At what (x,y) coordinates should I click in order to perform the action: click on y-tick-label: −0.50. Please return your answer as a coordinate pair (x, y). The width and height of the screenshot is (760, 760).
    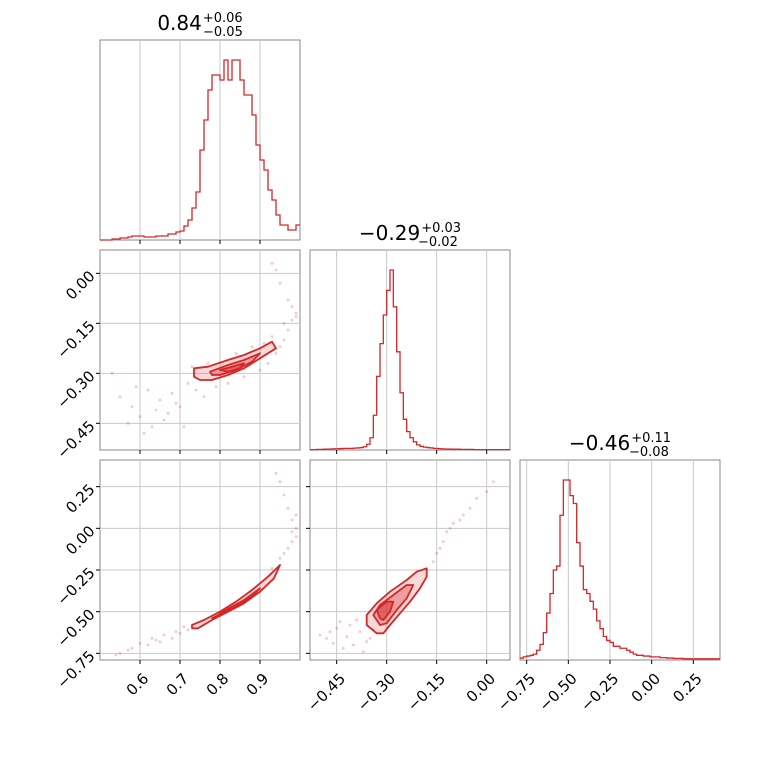
    Looking at the image, I should click on (75, 627).